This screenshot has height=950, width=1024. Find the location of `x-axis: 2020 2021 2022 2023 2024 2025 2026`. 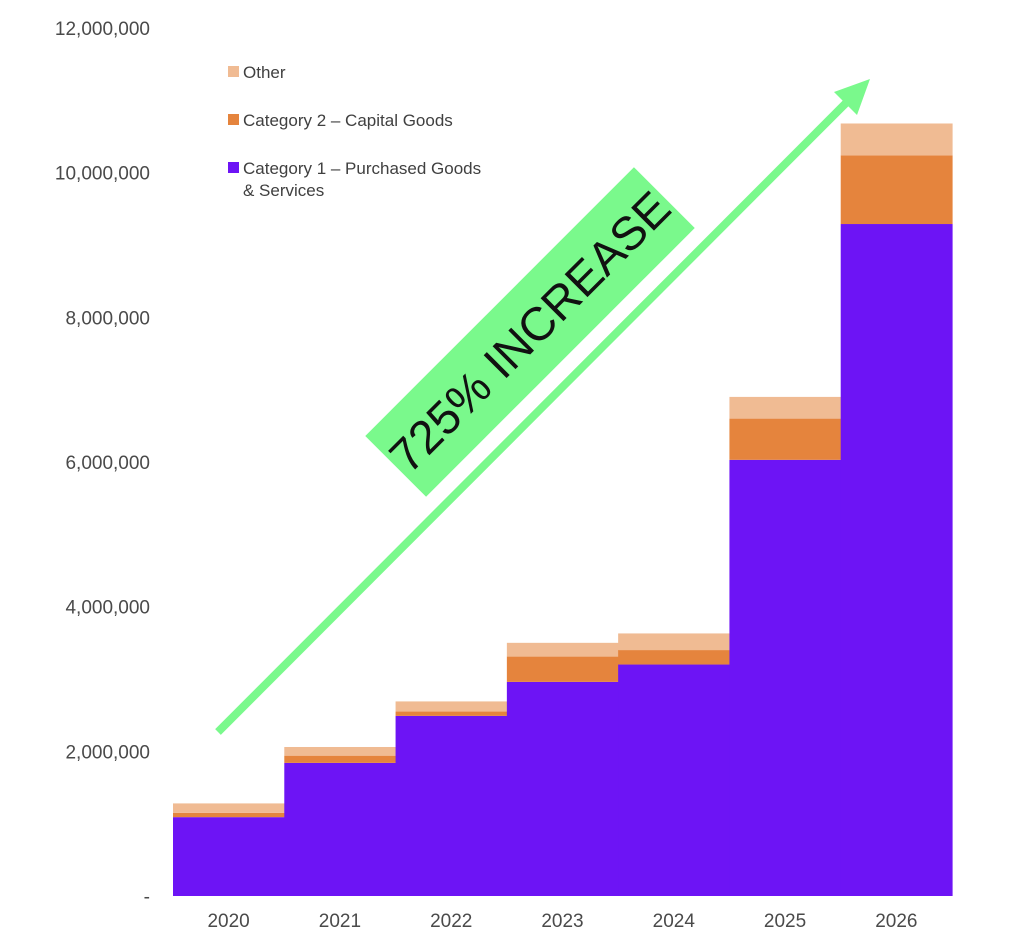

x-axis: 2020 2021 2022 2023 2024 2025 2026 is located at coordinates (562, 921).